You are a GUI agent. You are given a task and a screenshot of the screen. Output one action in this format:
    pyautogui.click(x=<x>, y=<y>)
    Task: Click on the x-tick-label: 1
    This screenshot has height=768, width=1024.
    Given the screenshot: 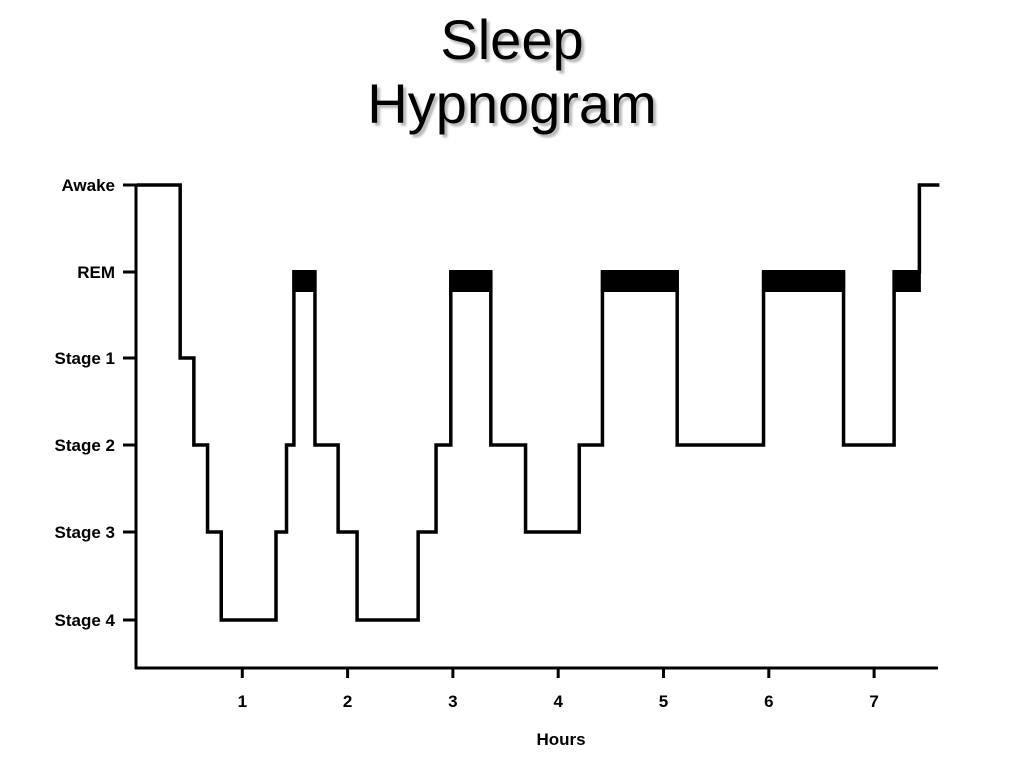 What is the action you would take?
    pyautogui.click(x=242, y=701)
    